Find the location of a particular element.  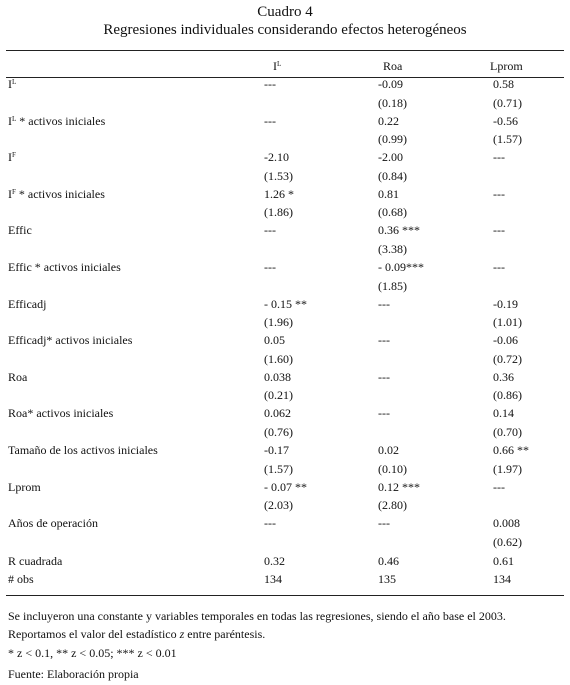

cell-se: (2.03) is located at coordinates (278, 505).